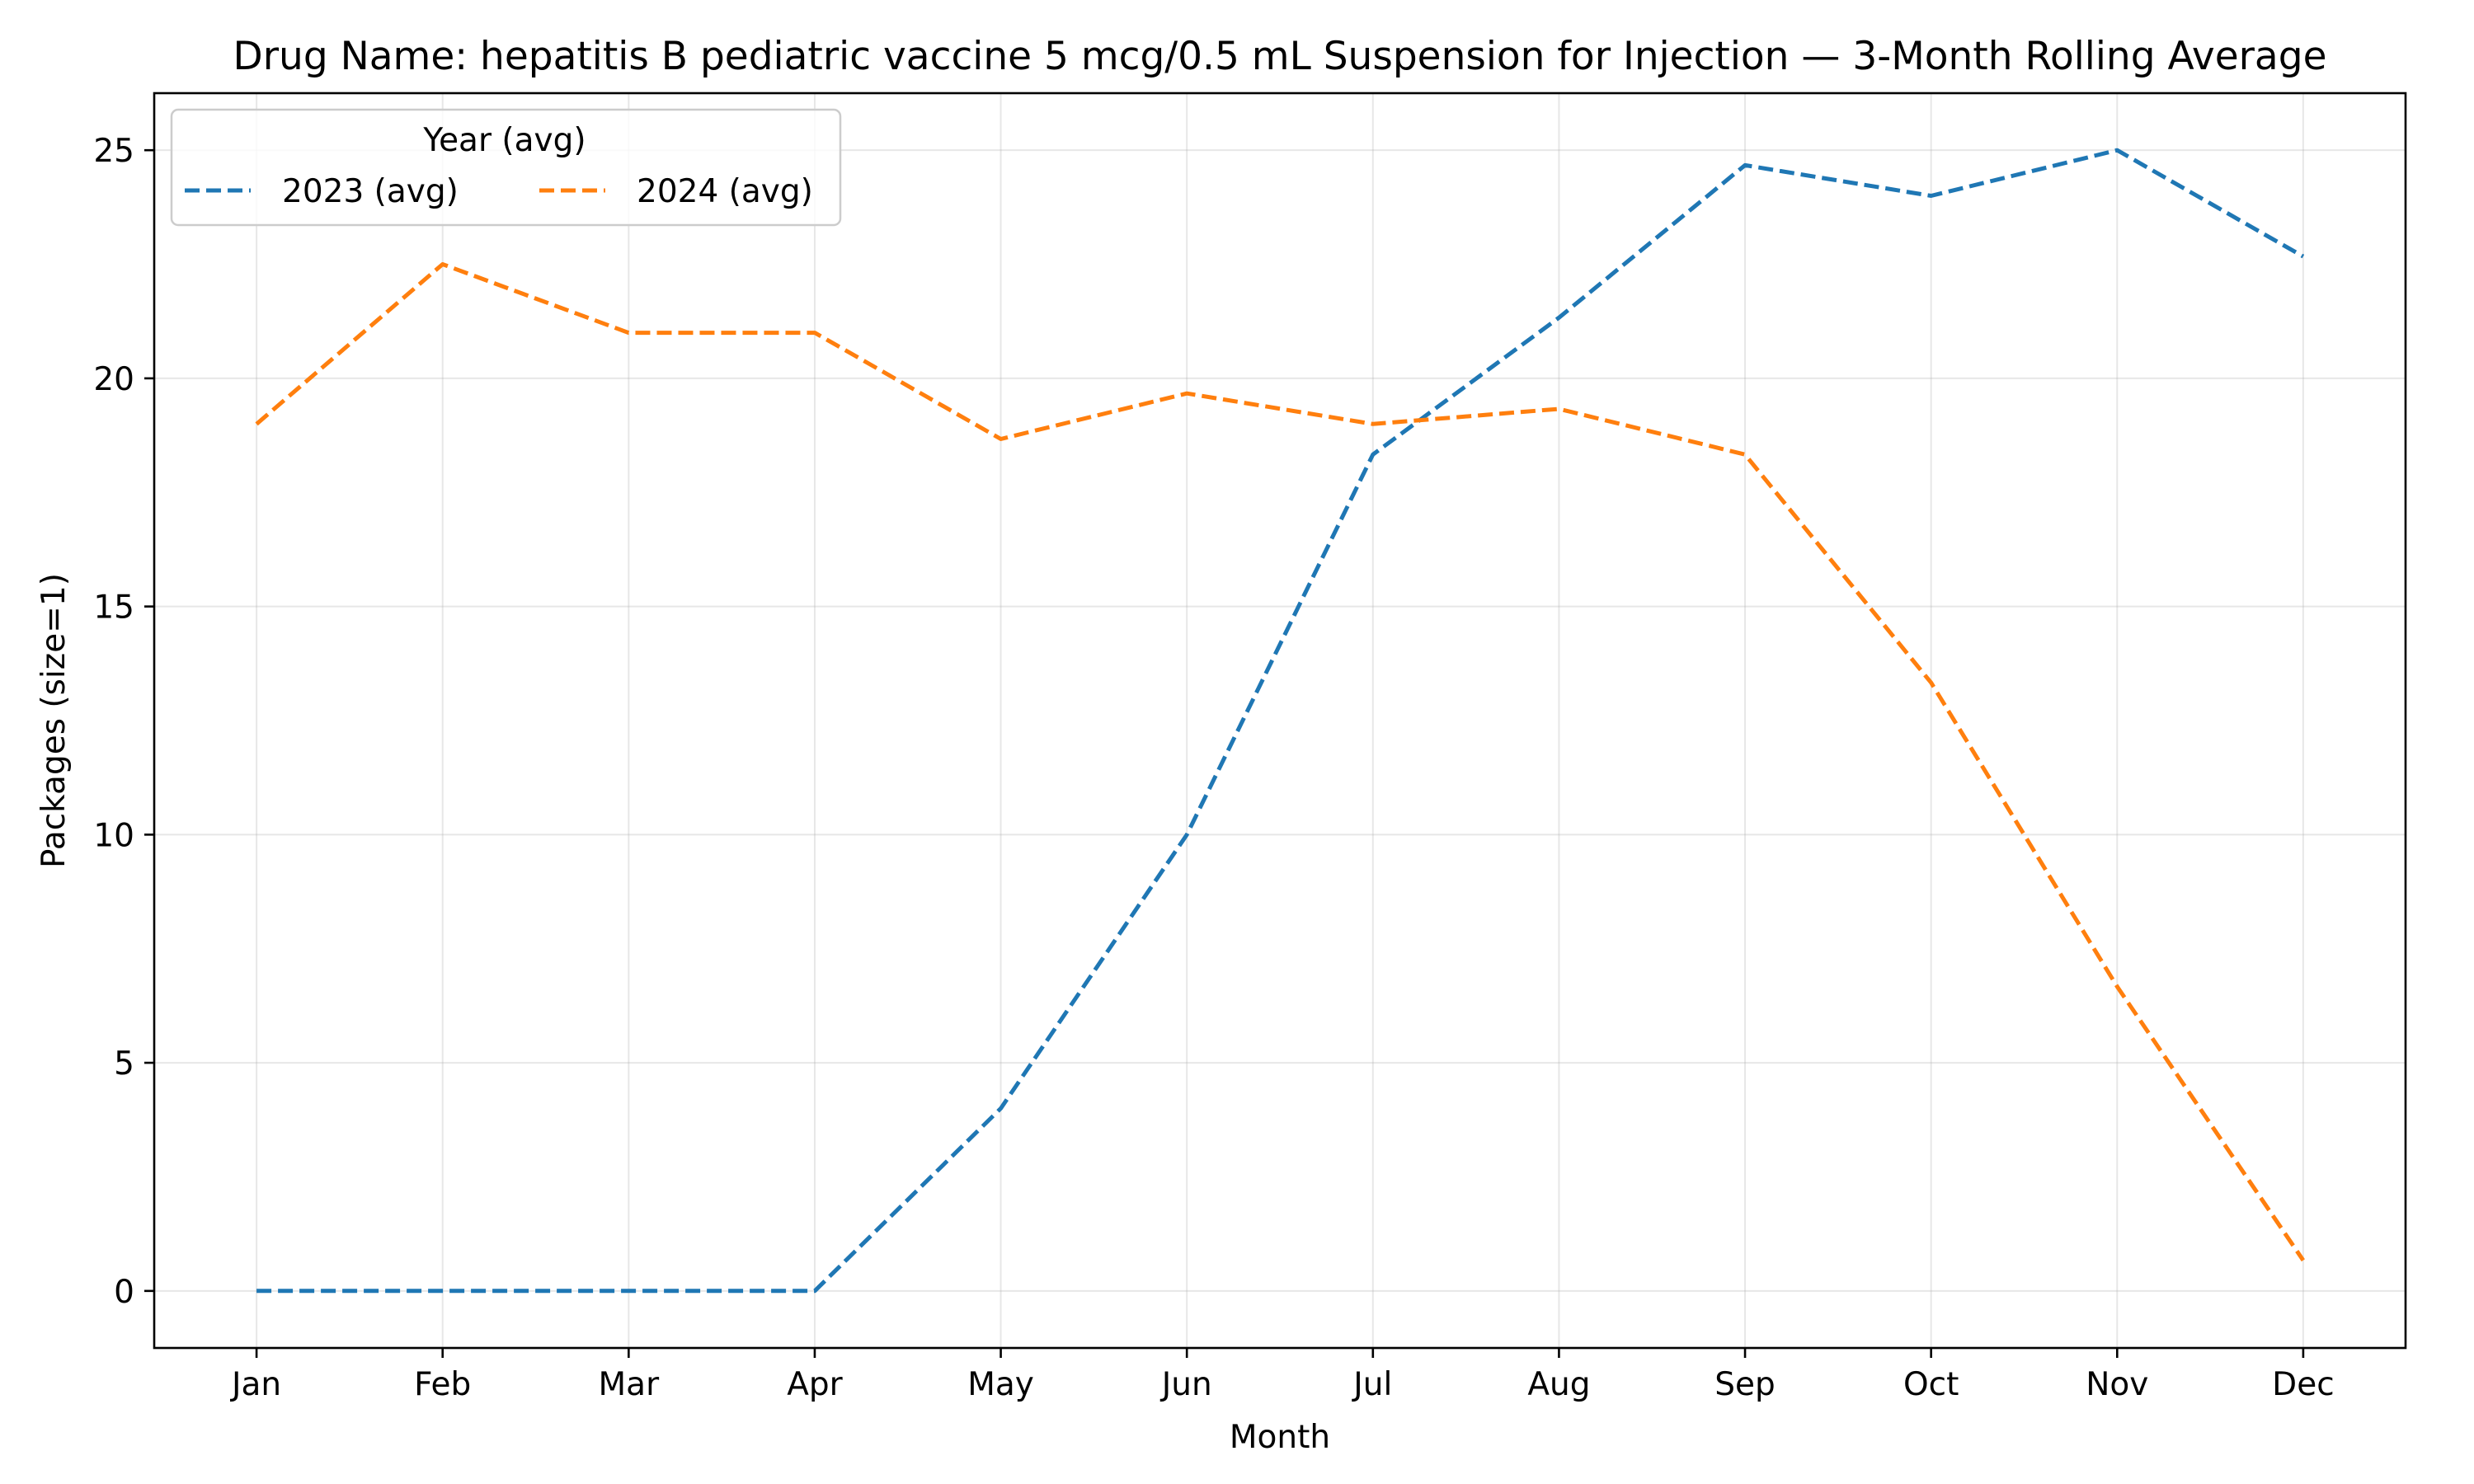  What do you see at coordinates (504, 140) in the screenshot?
I see `legend-title: Year (avg)` at bounding box center [504, 140].